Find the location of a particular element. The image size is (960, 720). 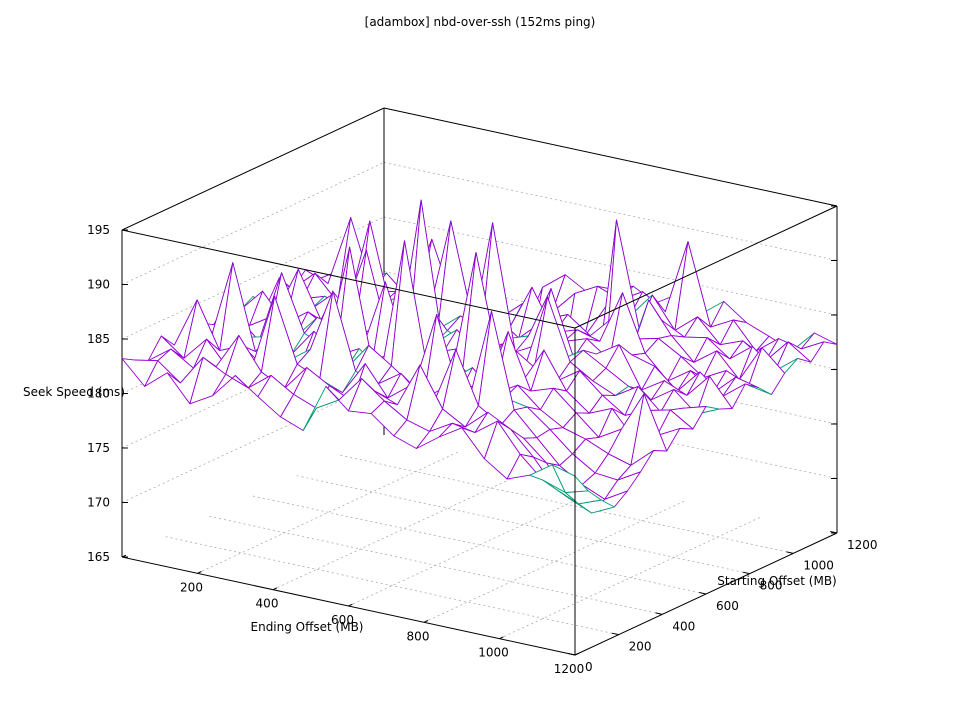

z-tick-label: 180 is located at coordinates (98, 394).